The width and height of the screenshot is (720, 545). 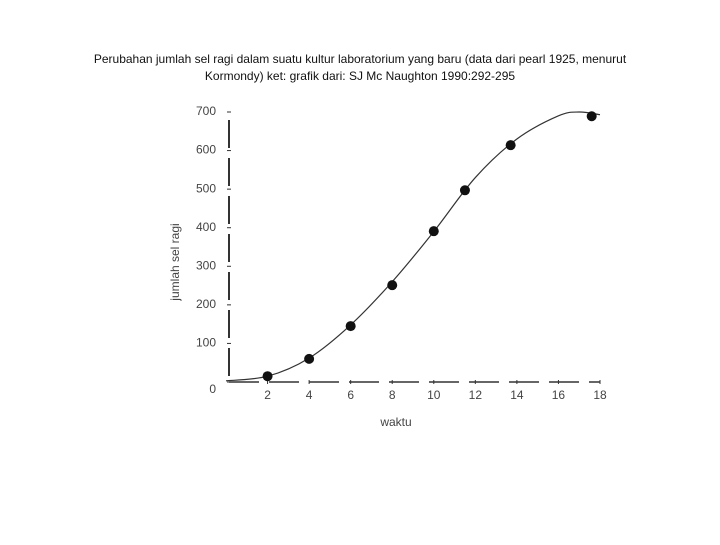 What do you see at coordinates (395, 422) in the screenshot?
I see `x-axis-label: waktu` at bounding box center [395, 422].